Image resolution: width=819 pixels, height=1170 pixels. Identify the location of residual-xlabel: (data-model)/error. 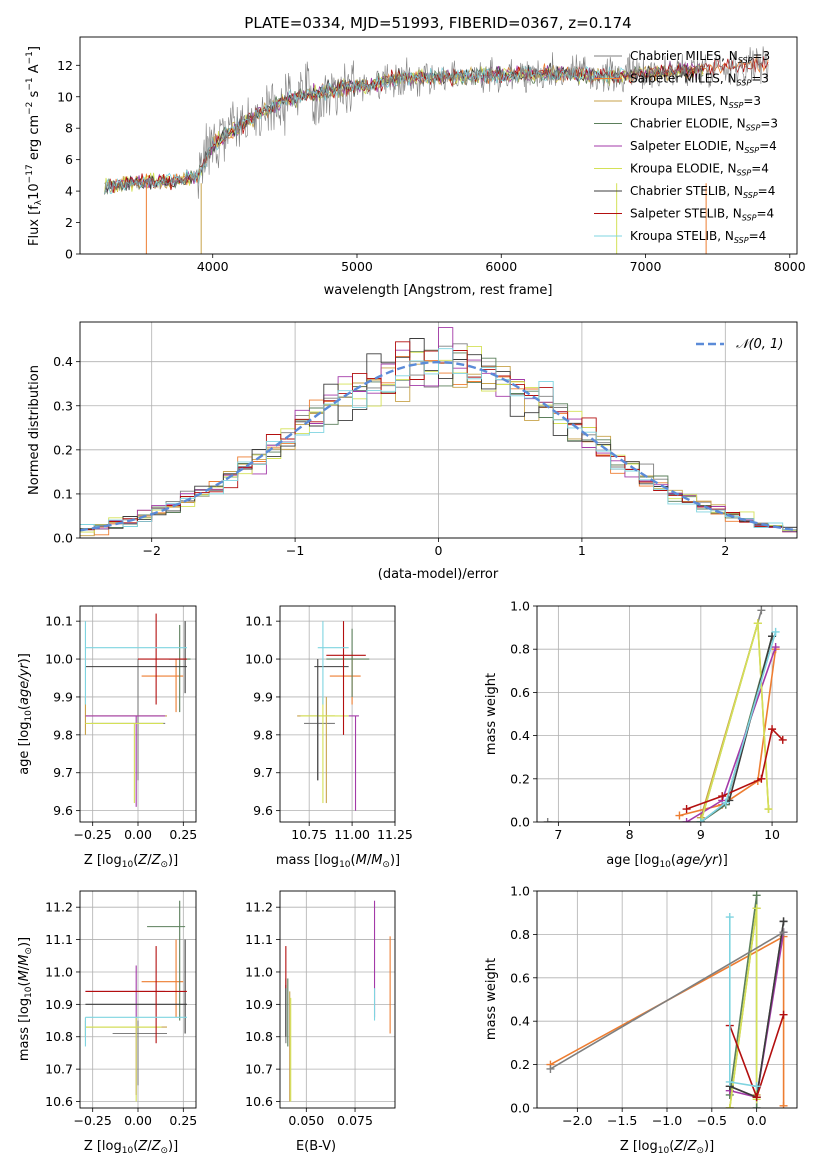
(438, 574).